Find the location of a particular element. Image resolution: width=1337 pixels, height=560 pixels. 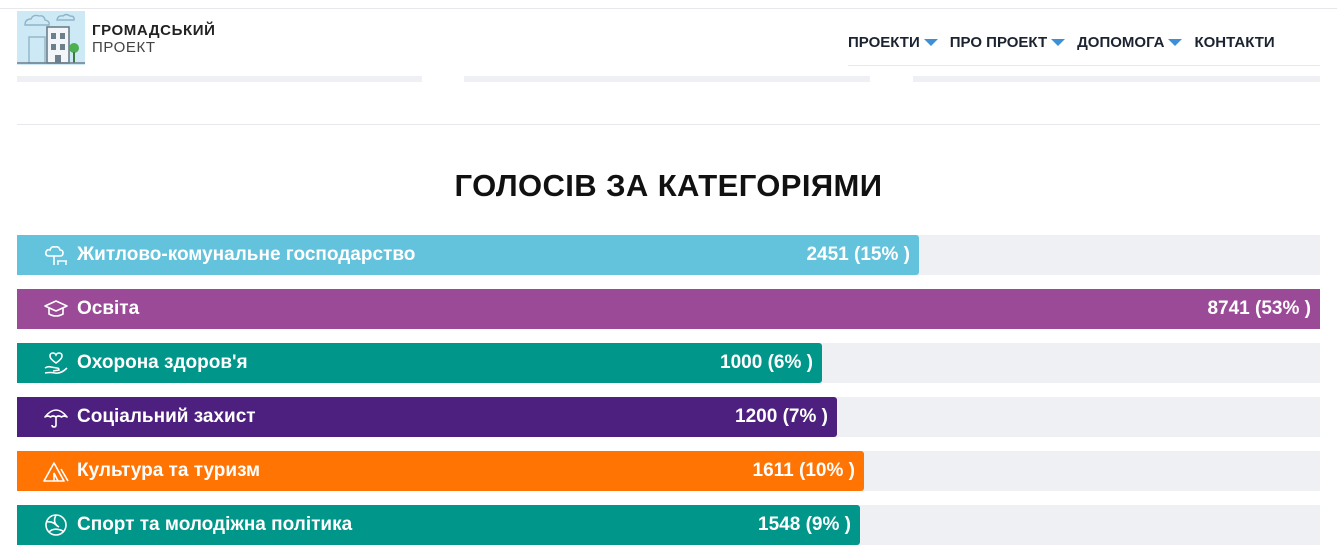

main-nav: ПРОЕКТИ ПРО ПРОЕКТ ДОПОМОГА КОНТАКТИ is located at coordinates (1084, 48).